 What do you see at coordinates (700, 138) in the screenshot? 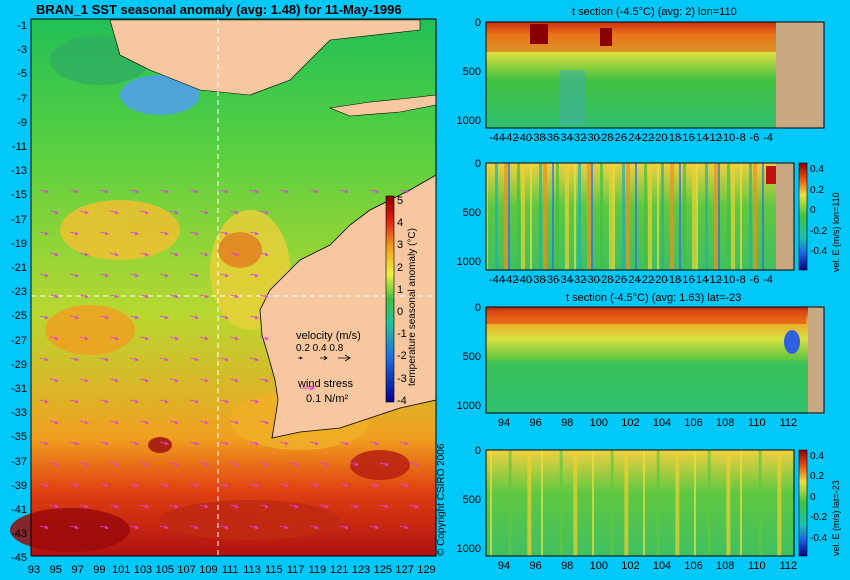
I see `panel-1-x-tick: -14` at bounding box center [700, 138].